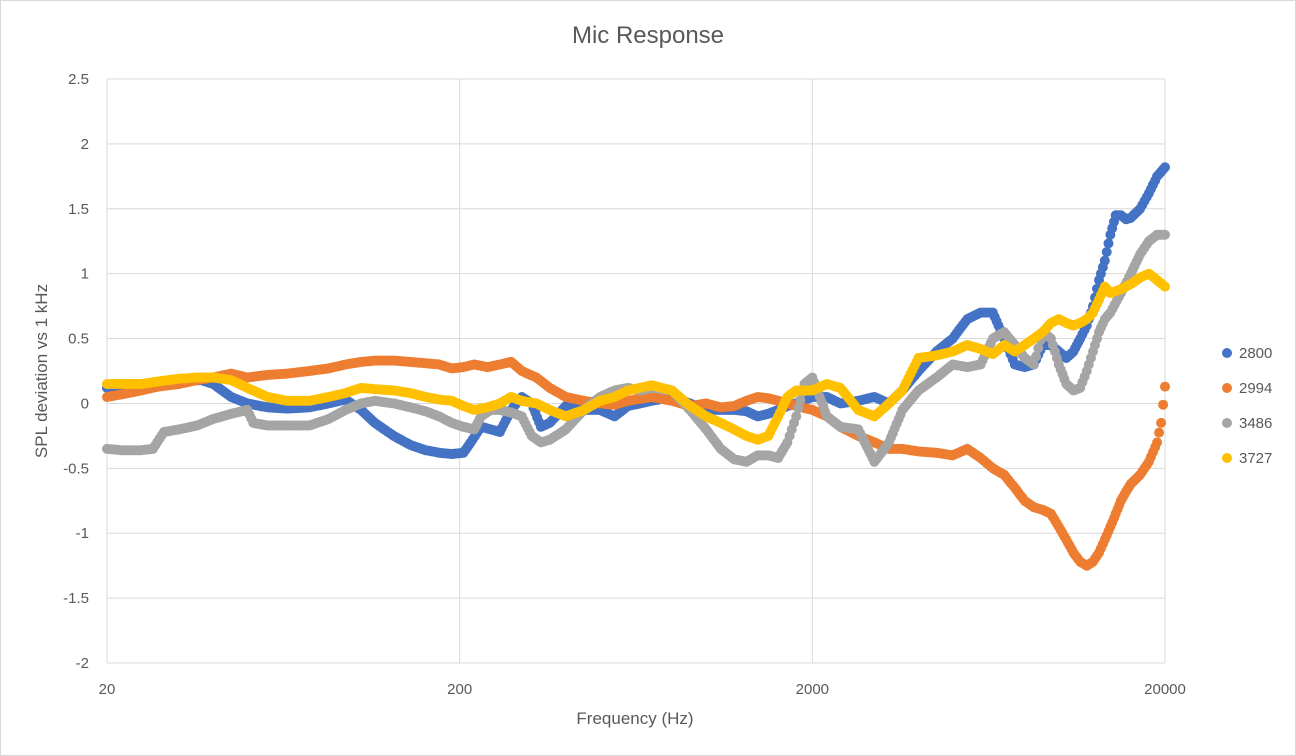 The width and height of the screenshot is (1296, 756). Describe the element at coordinates (459, 689) in the screenshot. I see `x-tick-label: 200` at that location.